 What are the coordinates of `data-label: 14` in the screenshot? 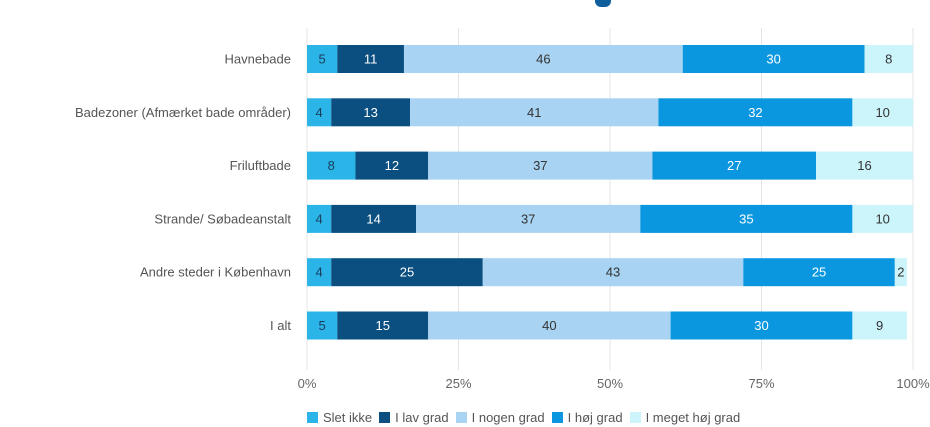 It's located at (373, 218).